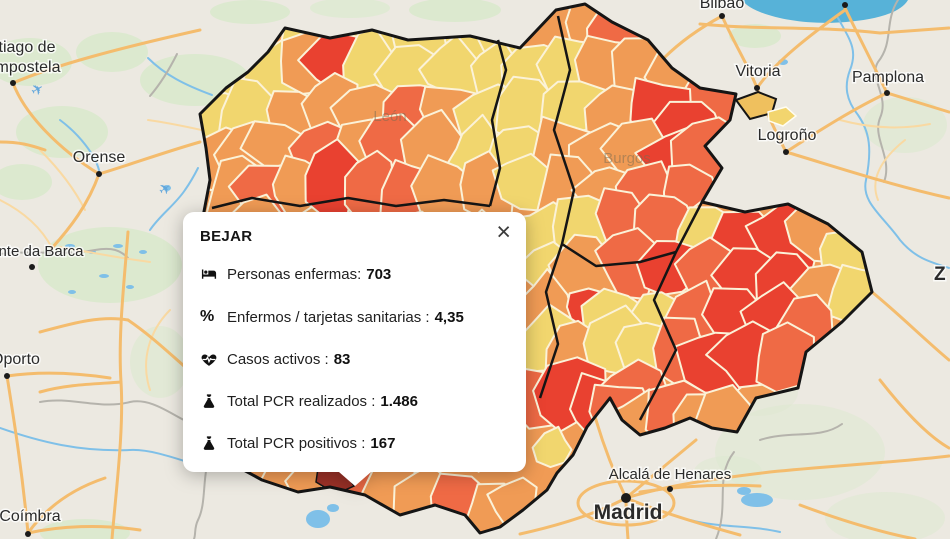 The image size is (950, 539). Describe the element at coordinates (30, 516) in the screenshot. I see `city-label: Coímbra` at that location.